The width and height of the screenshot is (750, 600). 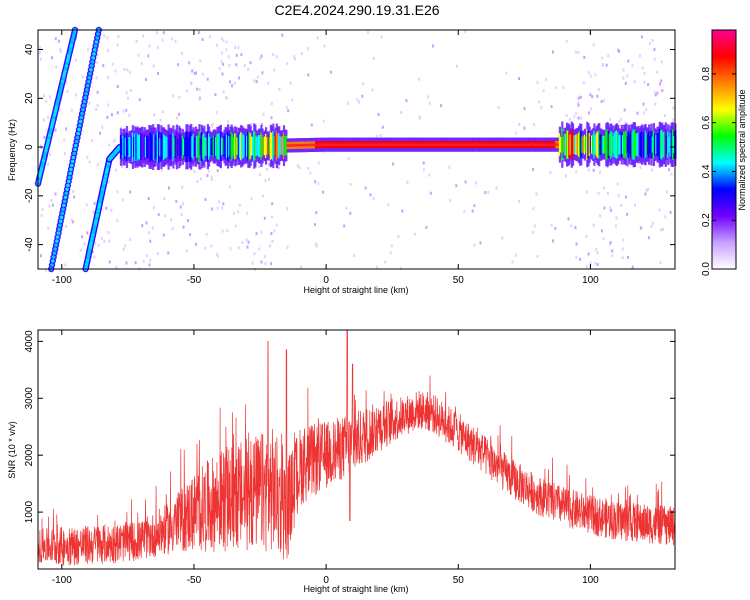 I want to click on snr-x-tick-label: -100, so click(x=62, y=580).